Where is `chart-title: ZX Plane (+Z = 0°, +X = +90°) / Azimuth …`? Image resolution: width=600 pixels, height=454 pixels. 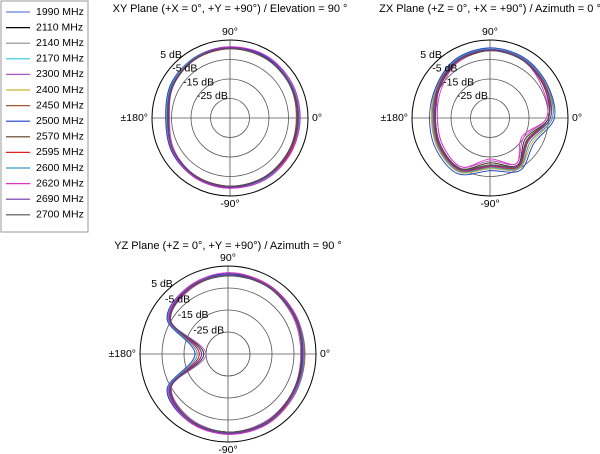 chart-title: ZX Plane (+Z = 0°, +X = +90°) / Azimuth … is located at coordinates (489, 9).